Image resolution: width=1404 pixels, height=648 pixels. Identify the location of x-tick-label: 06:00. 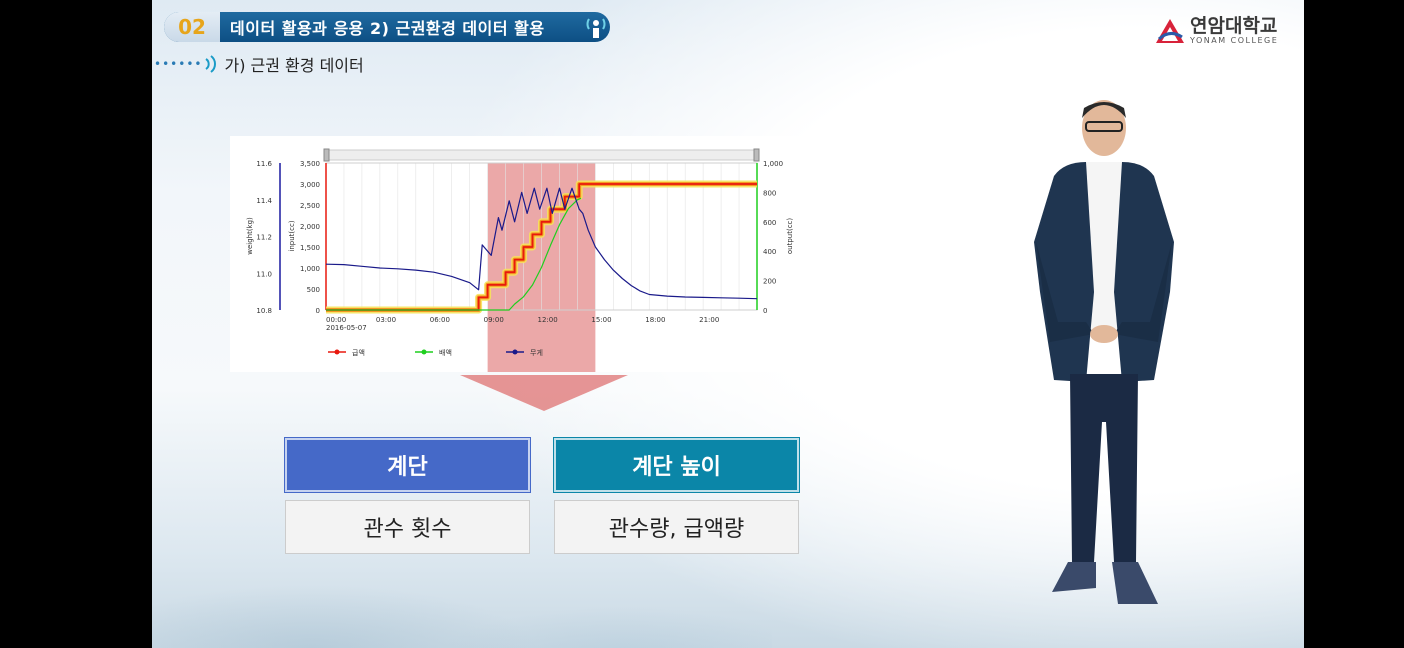
(440, 320).